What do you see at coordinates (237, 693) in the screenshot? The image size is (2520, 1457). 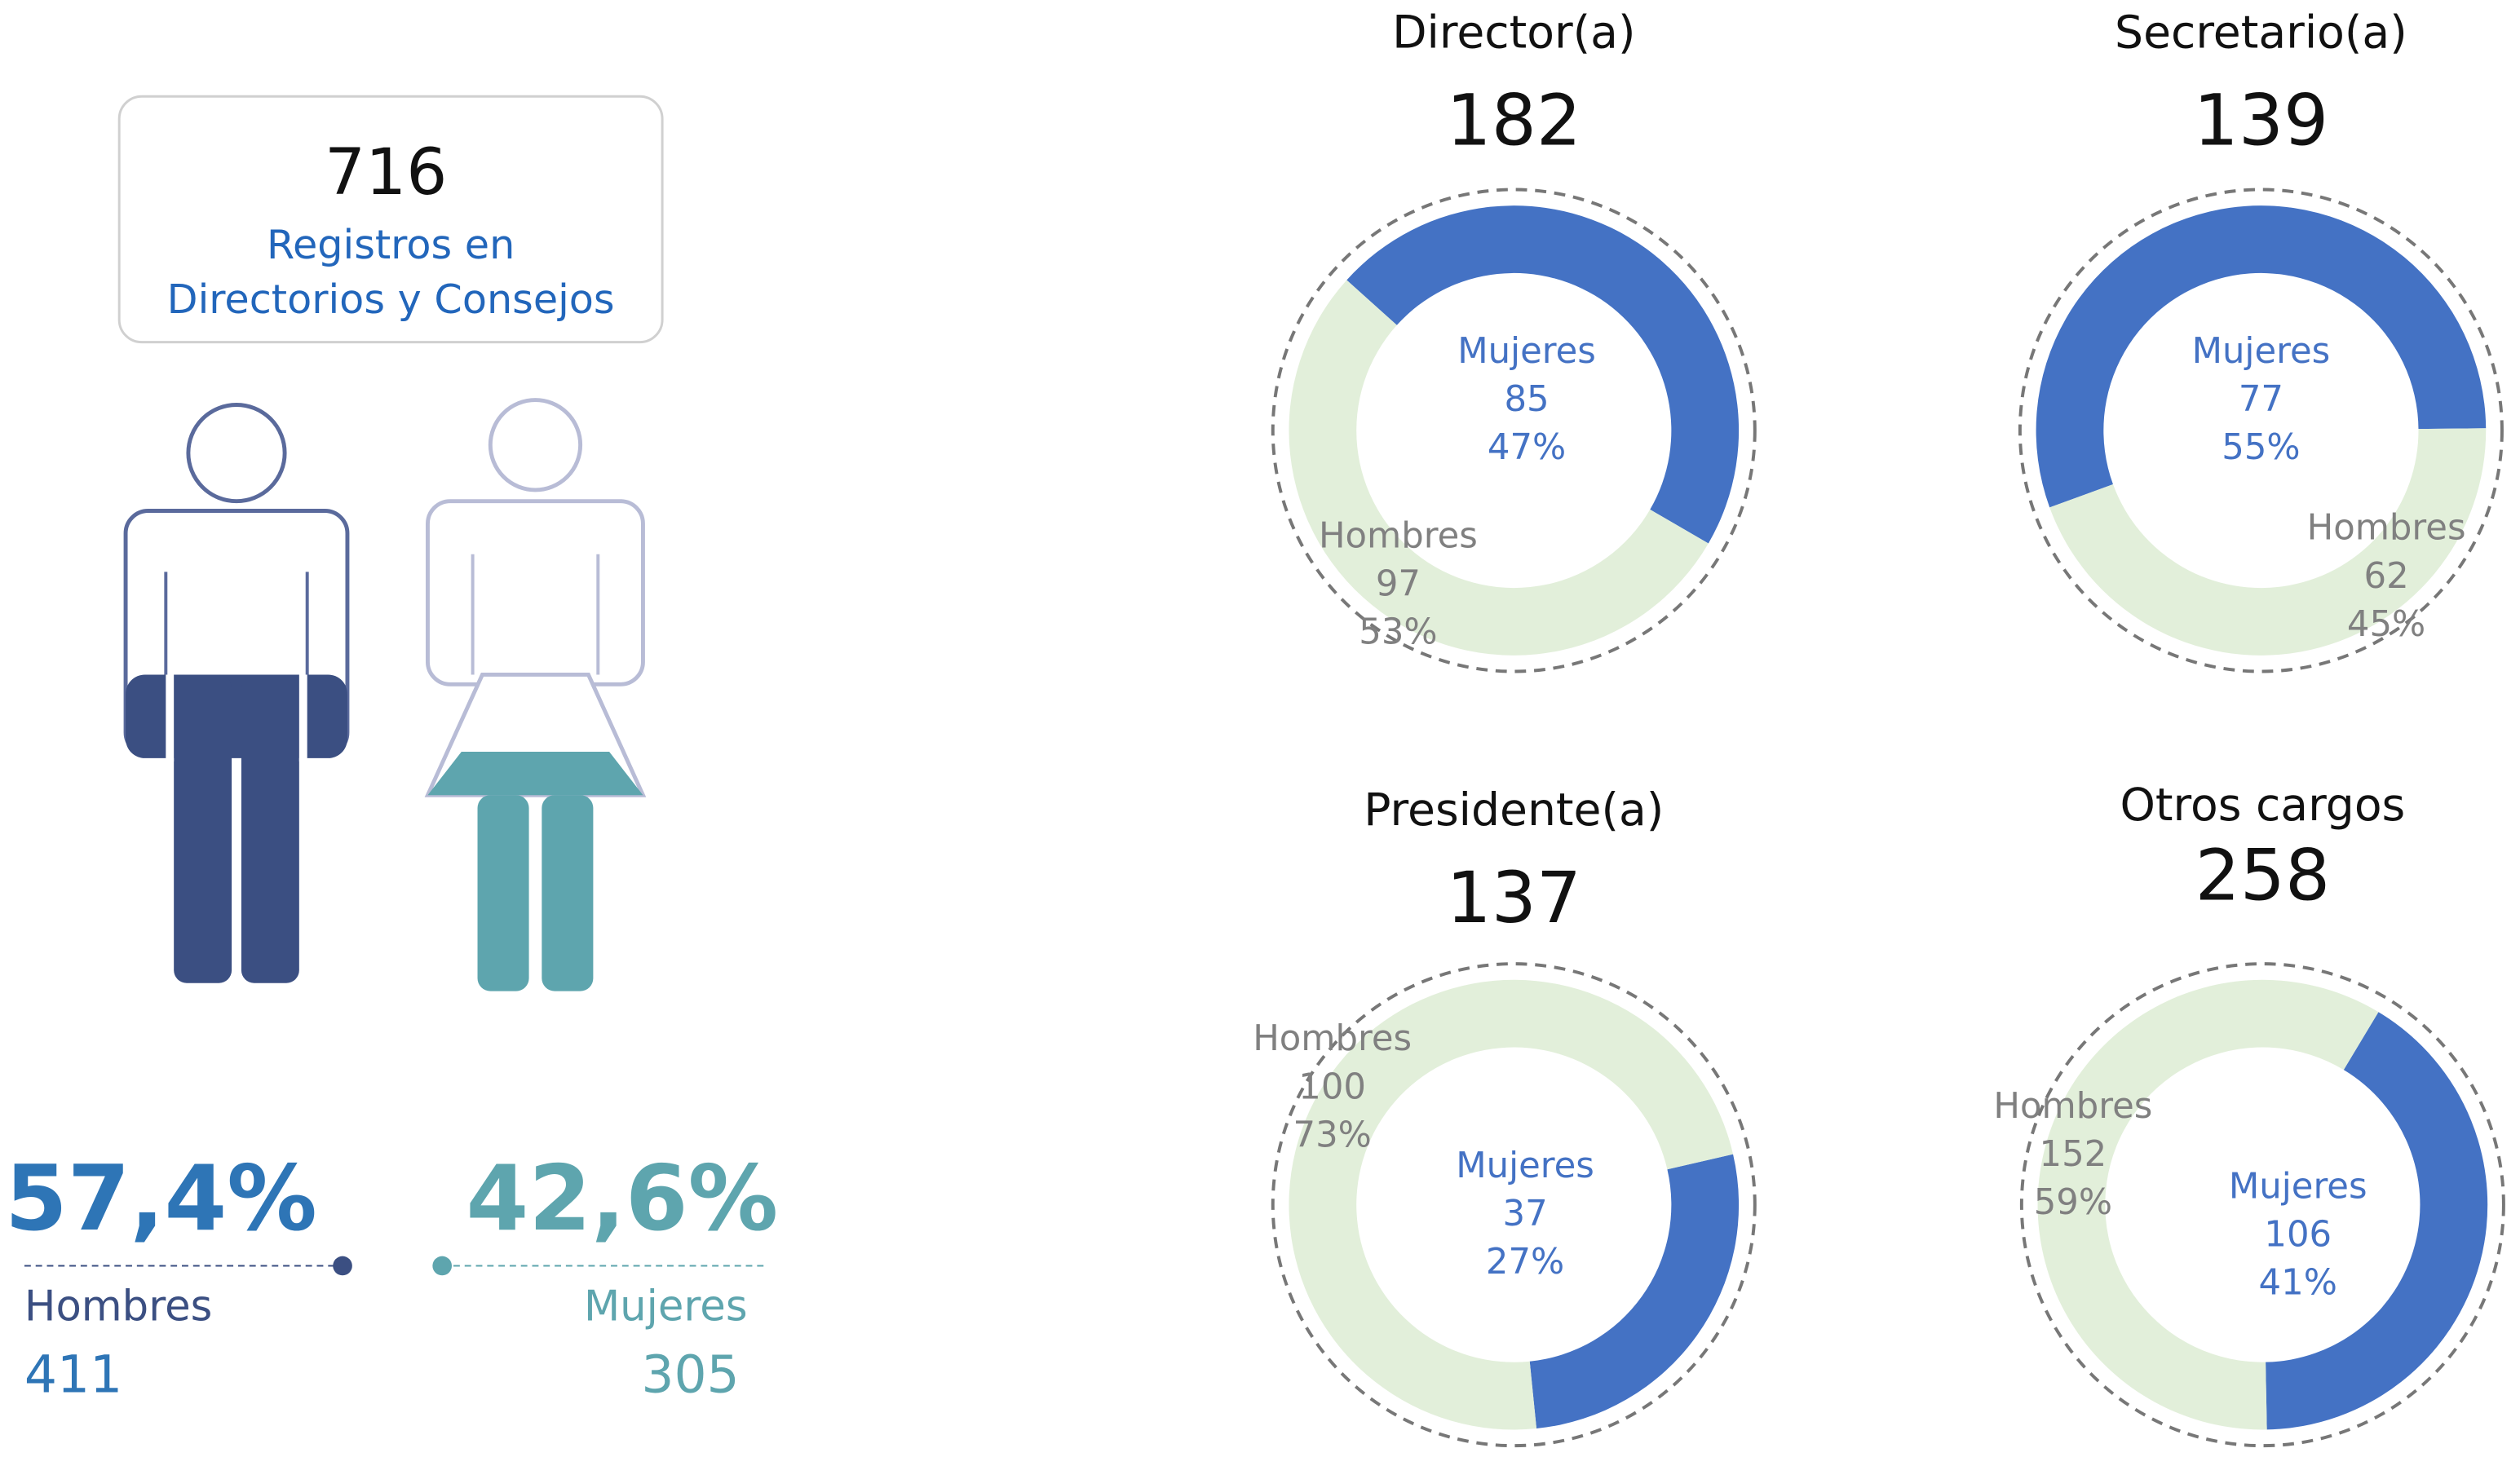 I see `man-figure` at bounding box center [237, 693].